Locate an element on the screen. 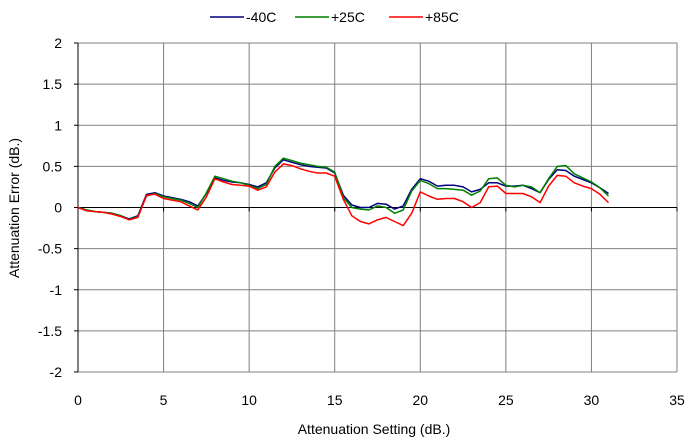 The image size is (690, 439). y-tick-label: 0 is located at coordinates (58, 208).